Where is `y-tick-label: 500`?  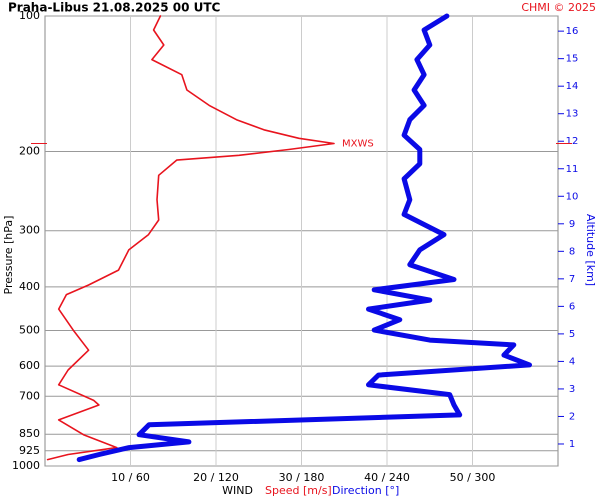 y-tick-label: 500 is located at coordinates (29, 330).